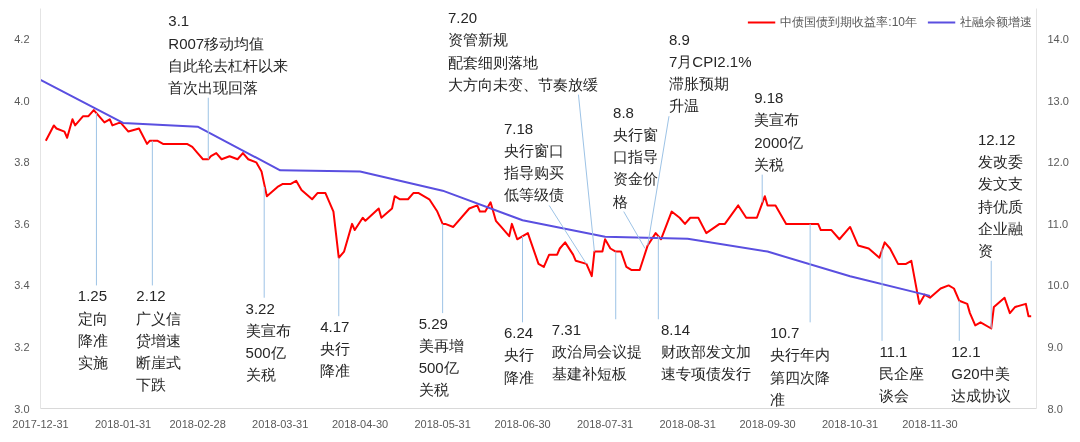  What do you see at coordinates (22, 162) in the screenshot?
I see `y-tick-label: 3.8` at bounding box center [22, 162].